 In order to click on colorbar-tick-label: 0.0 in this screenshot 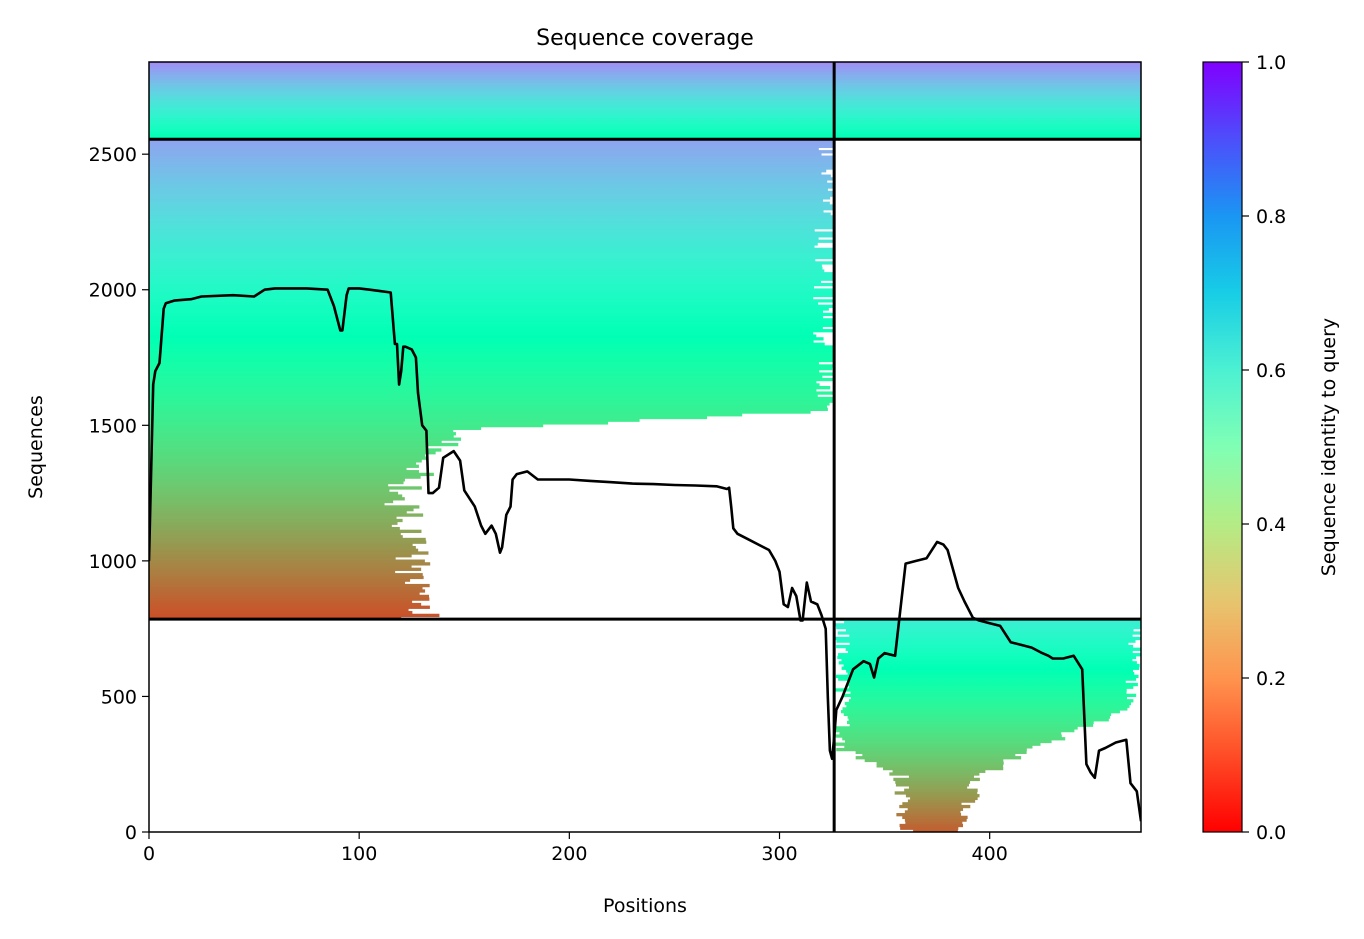, I will do `click(1271, 833)`.